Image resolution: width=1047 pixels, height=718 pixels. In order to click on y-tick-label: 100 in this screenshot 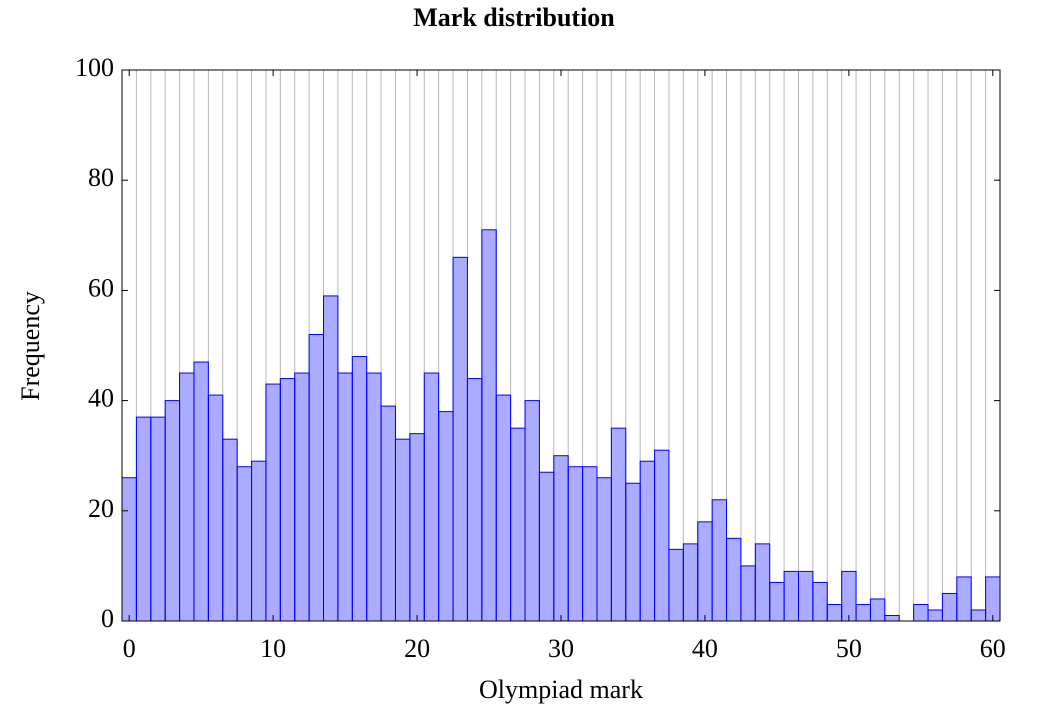, I will do `click(94, 67)`.